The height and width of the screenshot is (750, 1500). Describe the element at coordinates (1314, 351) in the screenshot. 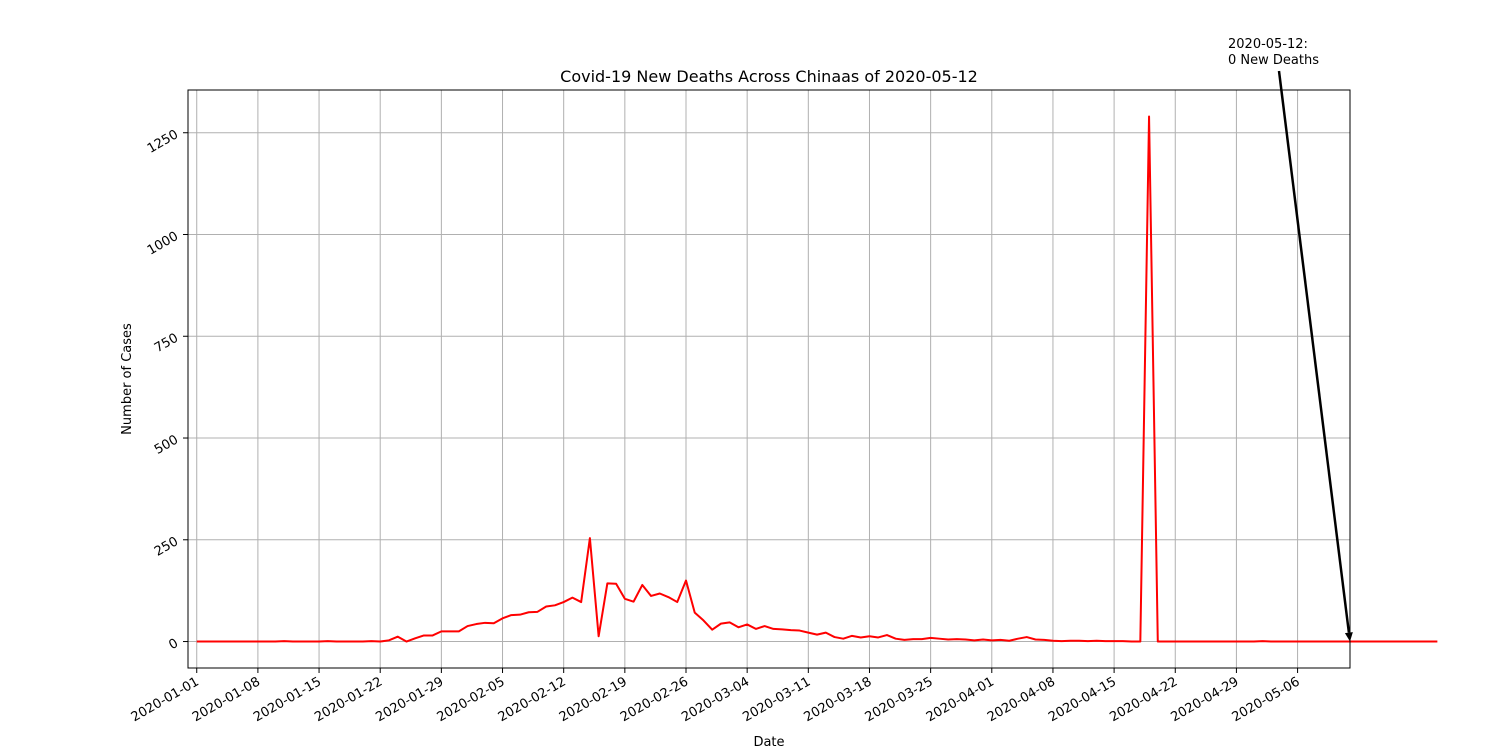

I see `annotation-arrow-shaft` at that location.